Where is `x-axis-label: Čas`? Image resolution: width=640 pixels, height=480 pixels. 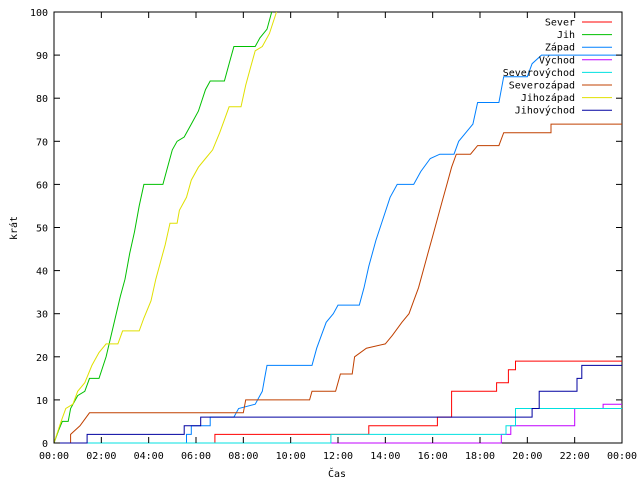 x-axis-label: Čas is located at coordinates (337, 473).